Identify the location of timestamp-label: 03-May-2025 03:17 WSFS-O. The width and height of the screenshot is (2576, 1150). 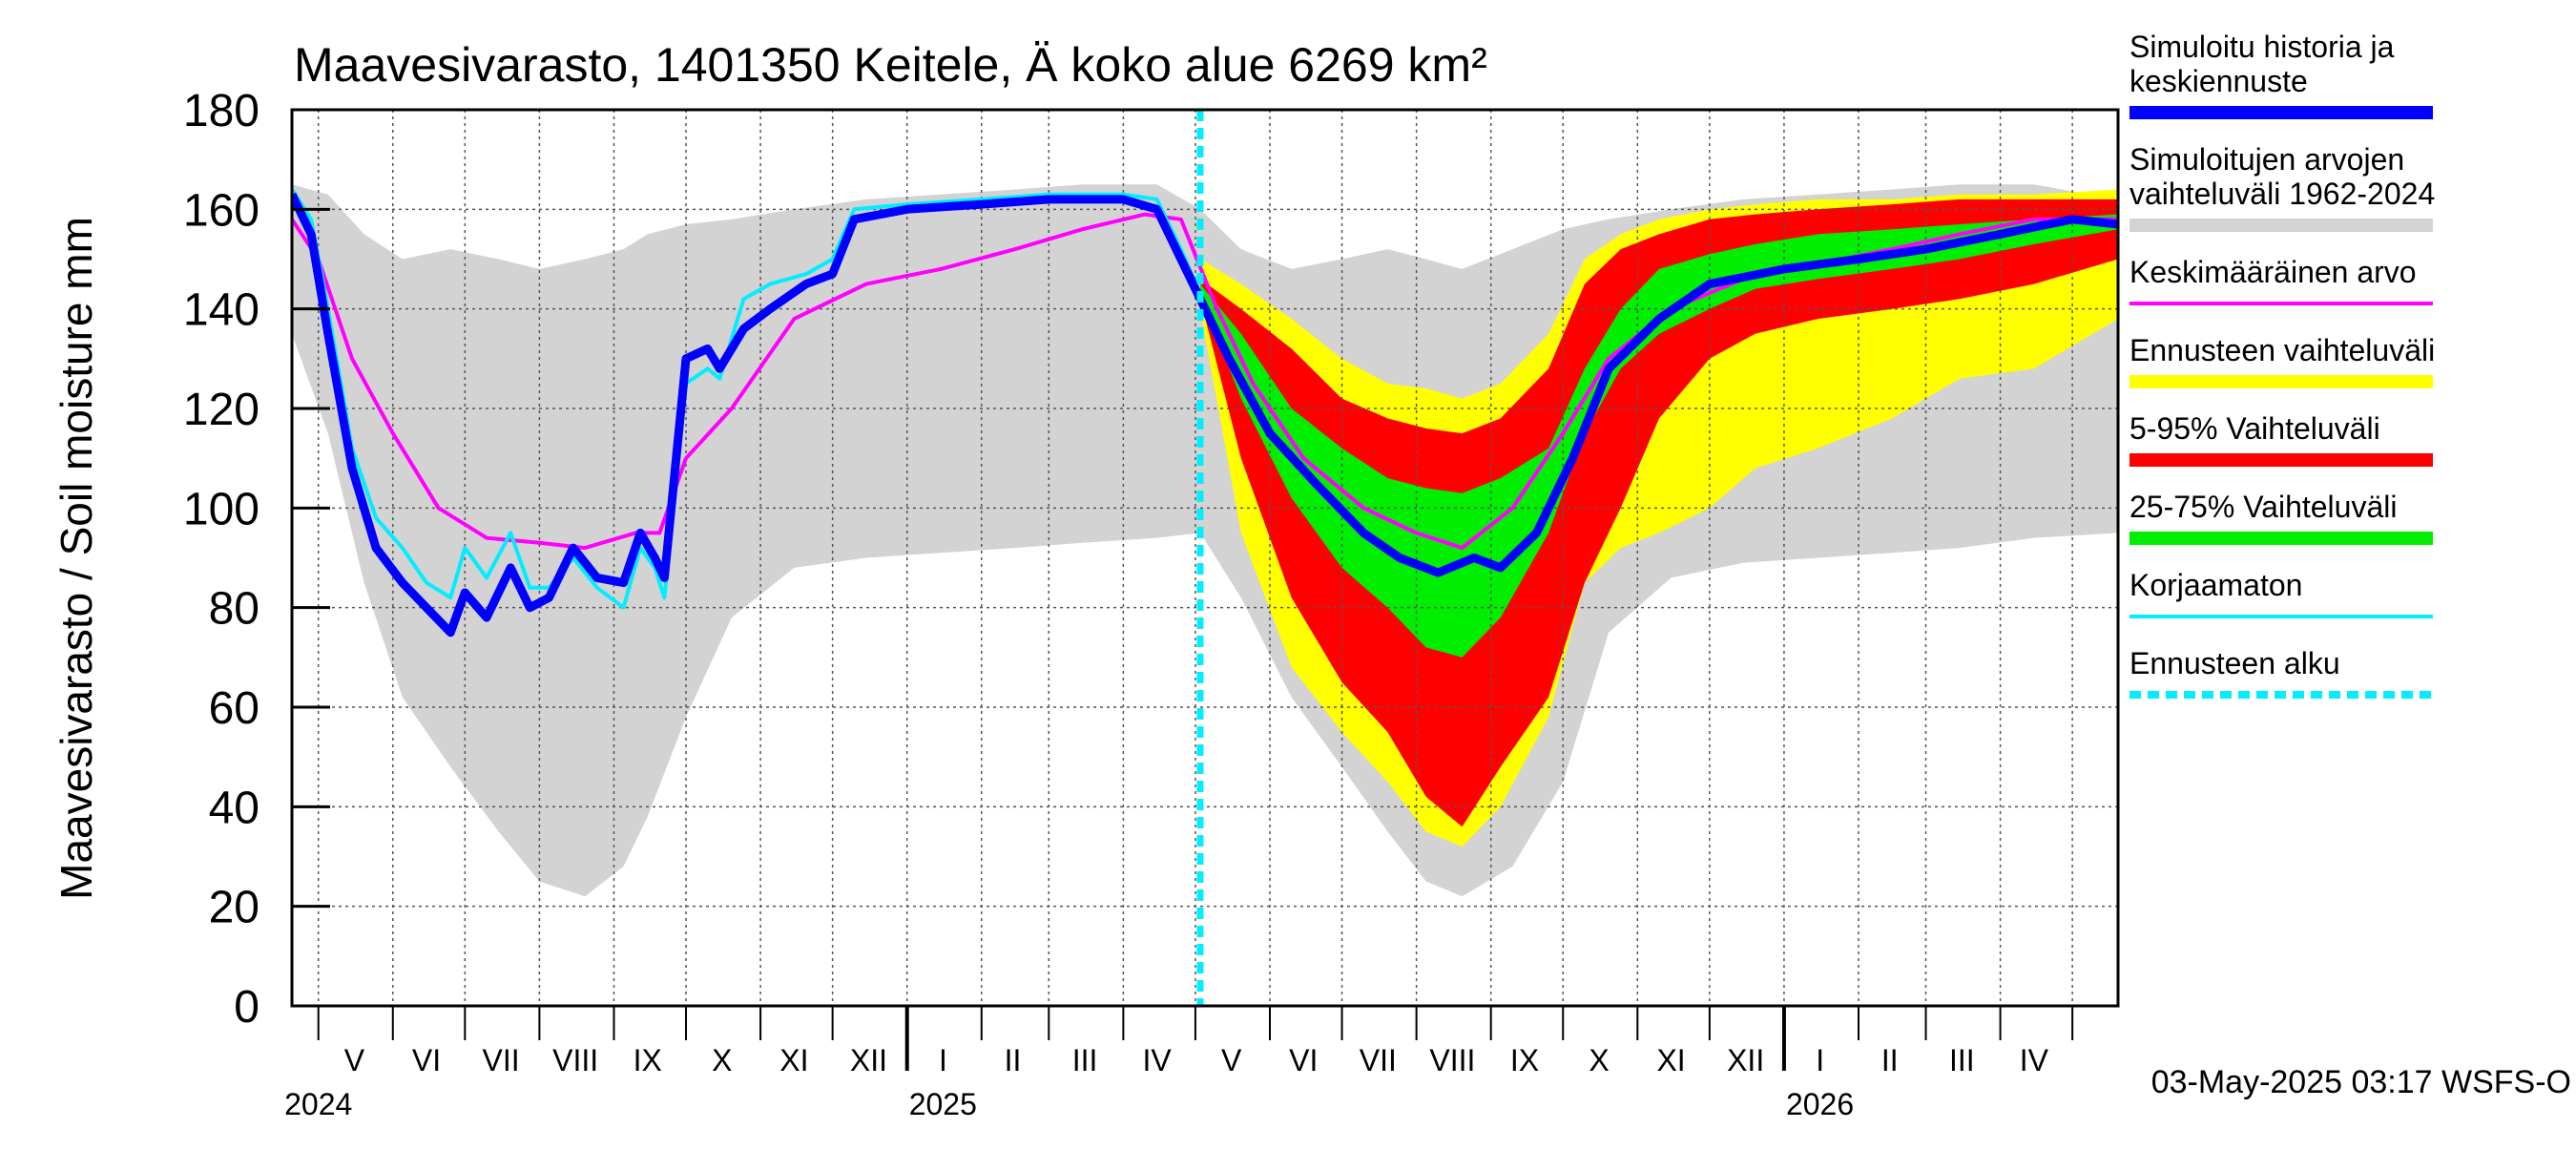
(2361, 1082).